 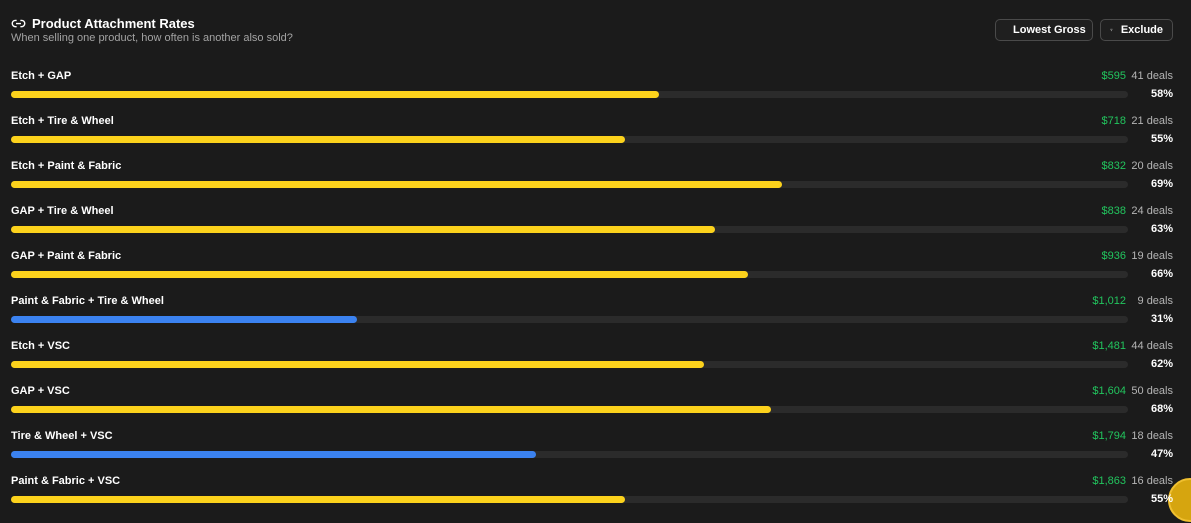 What do you see at coordinates (40, 391) in the screenshot?
I see `row-label: GAP + VSC` at bounding box center [40, 391].